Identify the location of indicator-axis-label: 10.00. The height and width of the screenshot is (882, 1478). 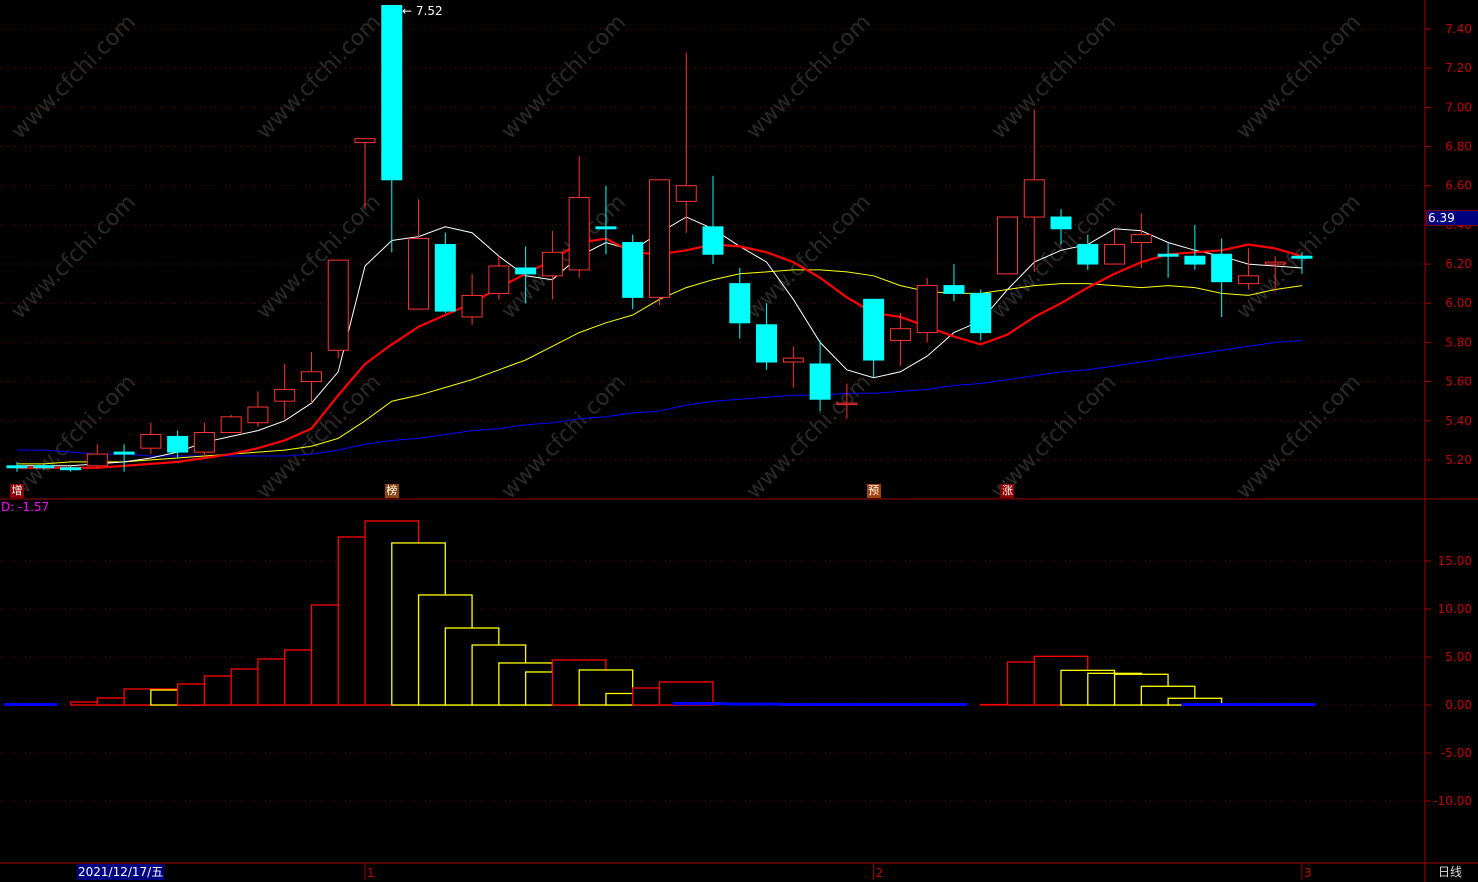
(1455, 609).